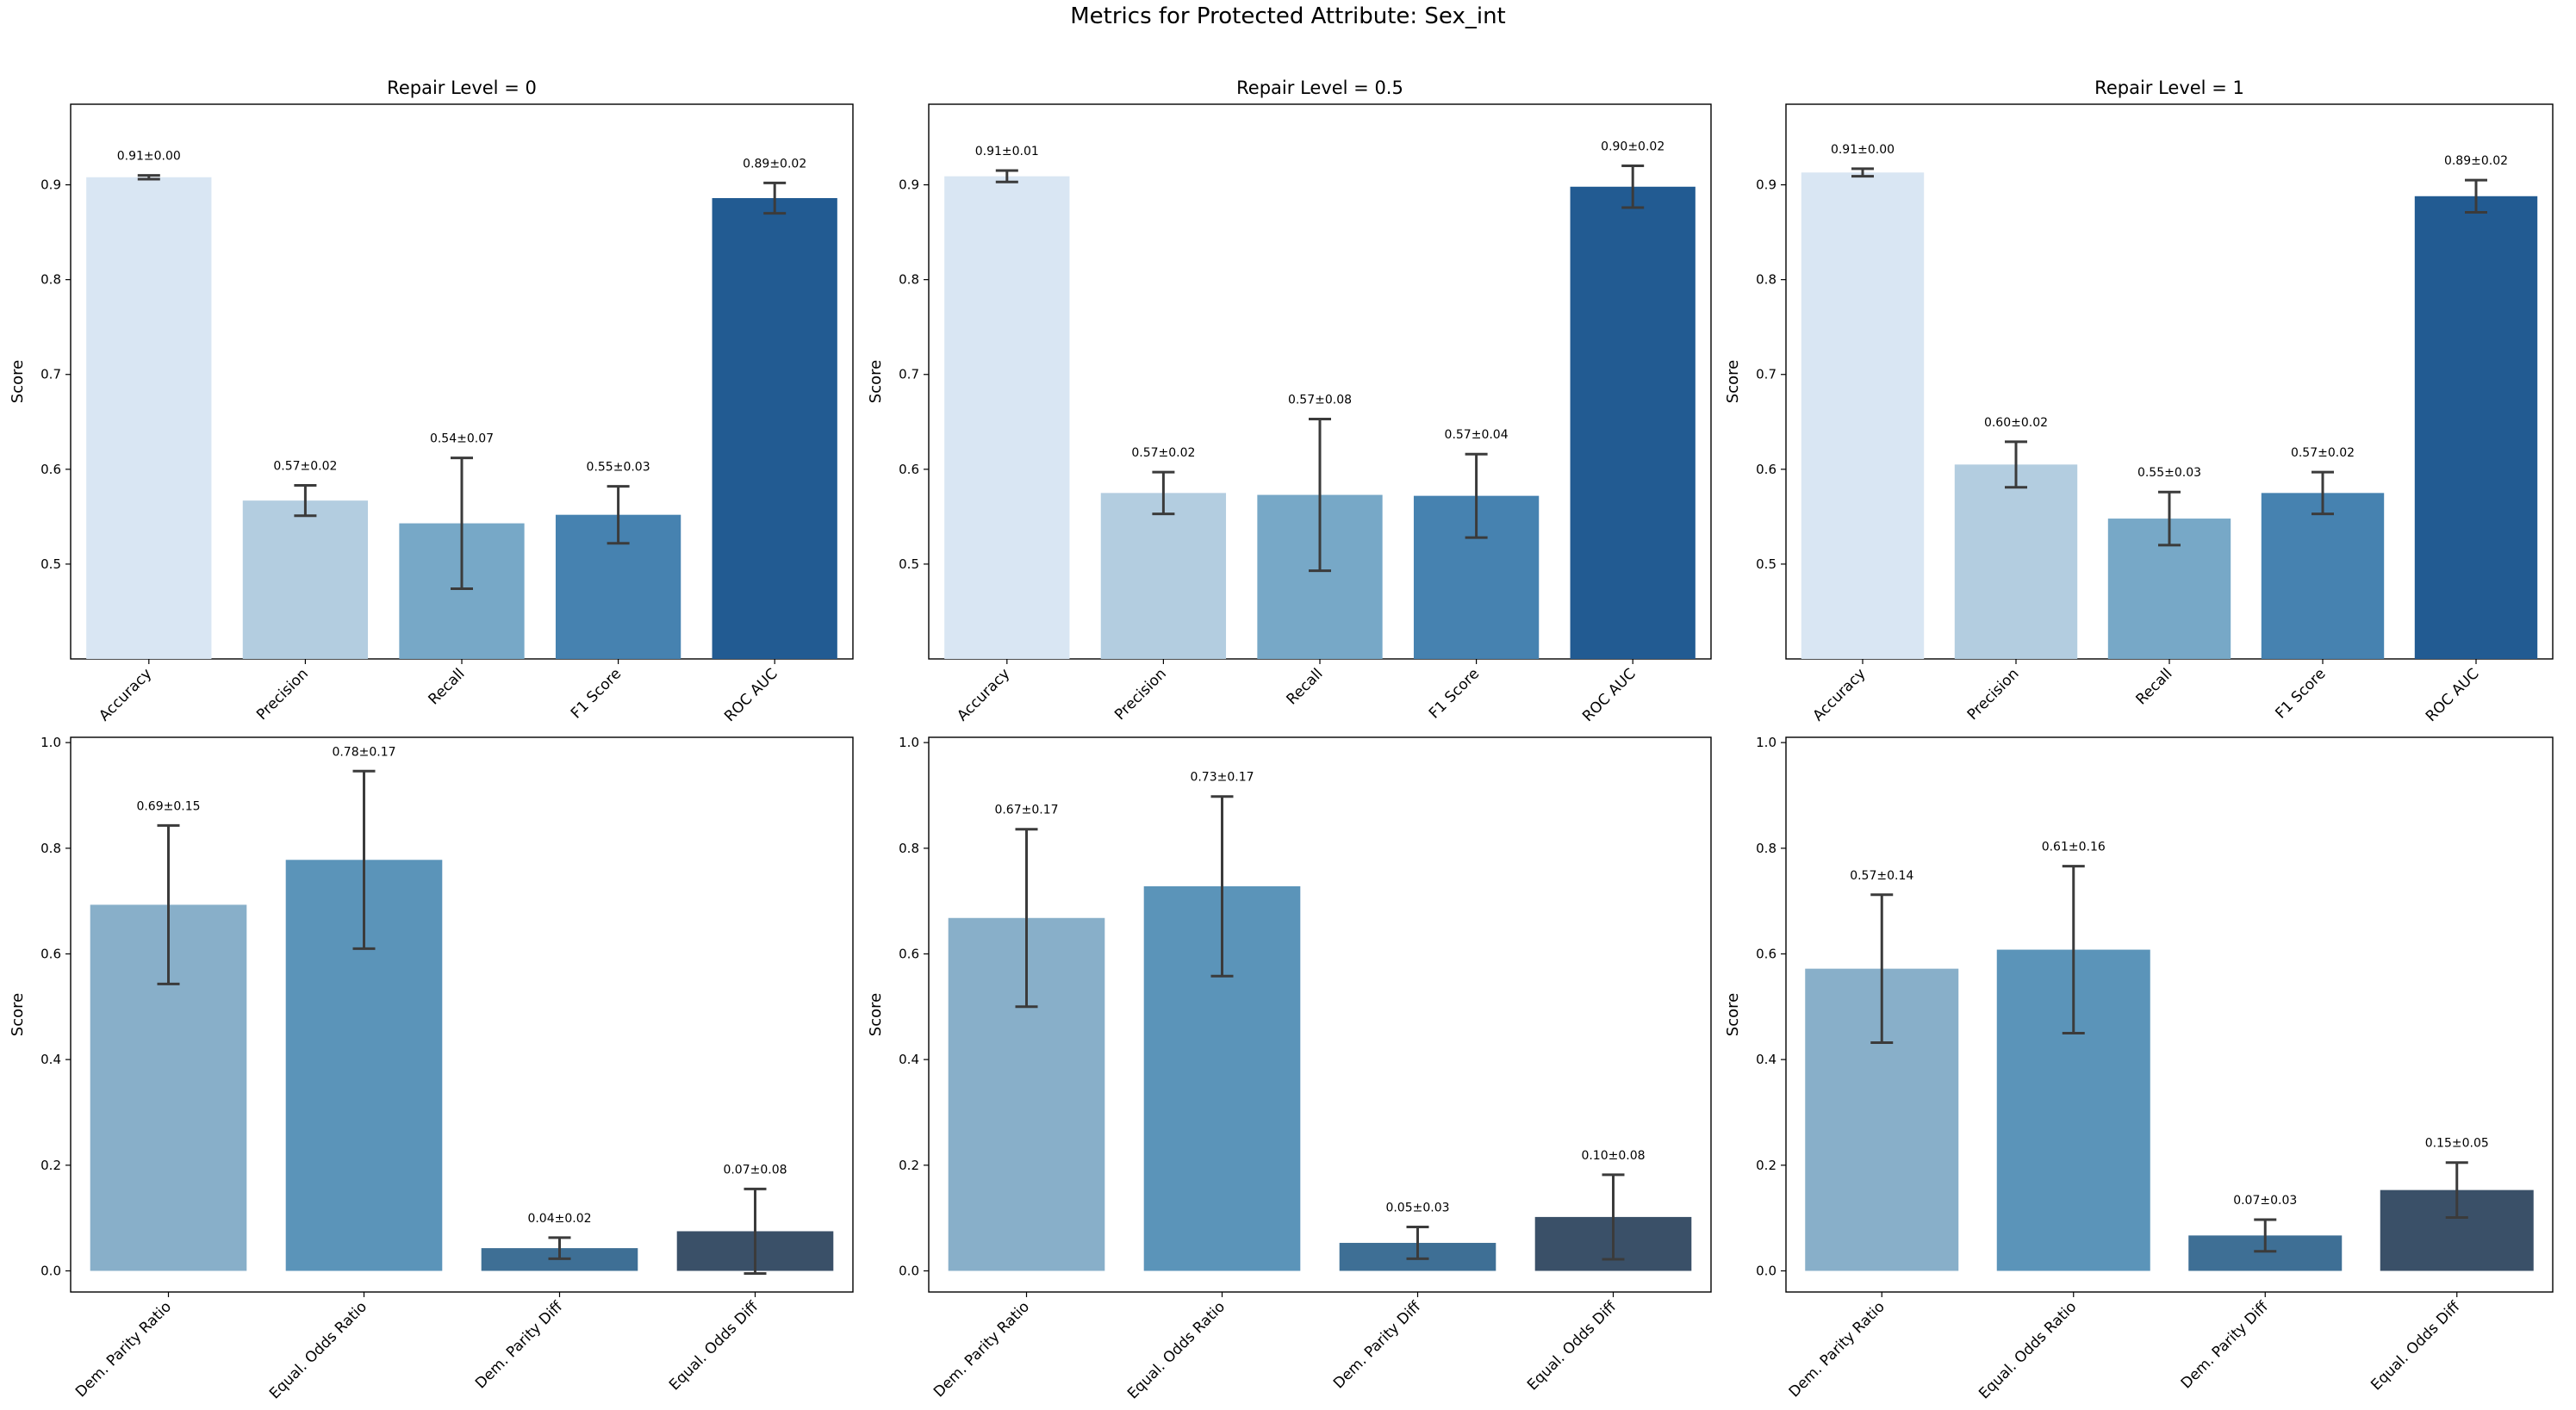 This screenshot has height=1410, width=2576. I want to click on value-label: 0.61±0.16, so click(2074, 848).